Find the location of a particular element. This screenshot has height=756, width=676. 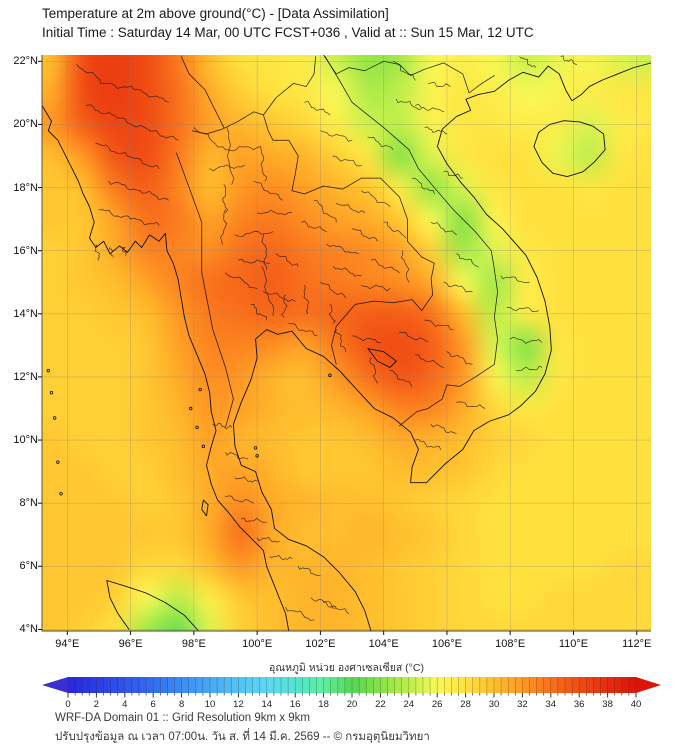

colorbar-tick-label: 10 is located at coordinates (210, 704).